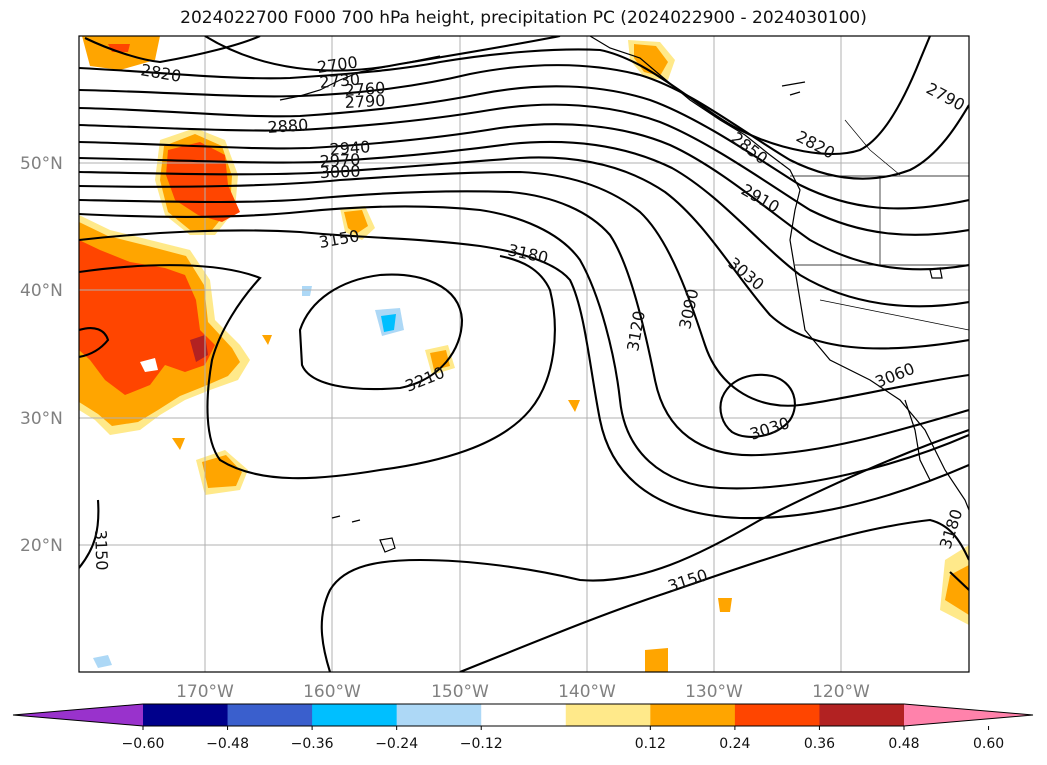 The image size is (1047, 765). I want to click on lon-label: 160°W, so click(332, 692).